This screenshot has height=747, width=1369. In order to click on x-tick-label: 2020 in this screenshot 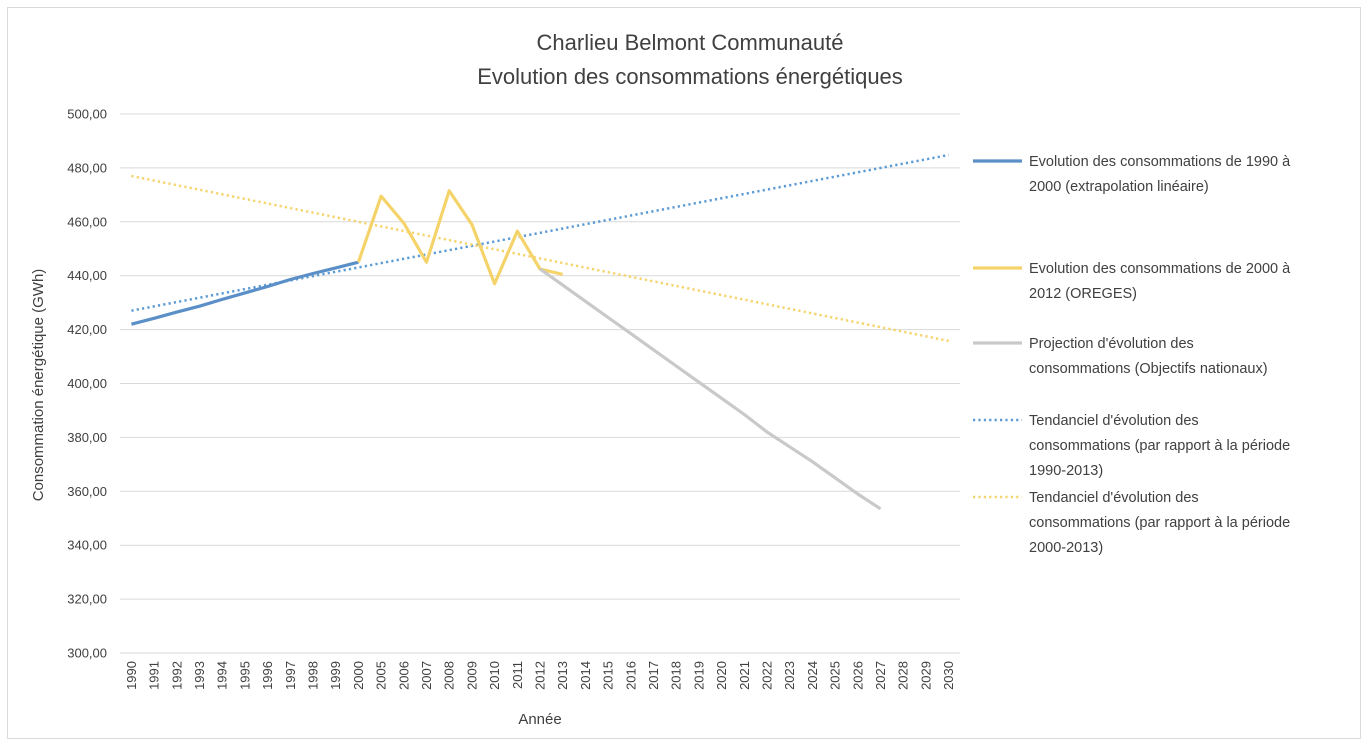, I will do `click(721, 675)`.